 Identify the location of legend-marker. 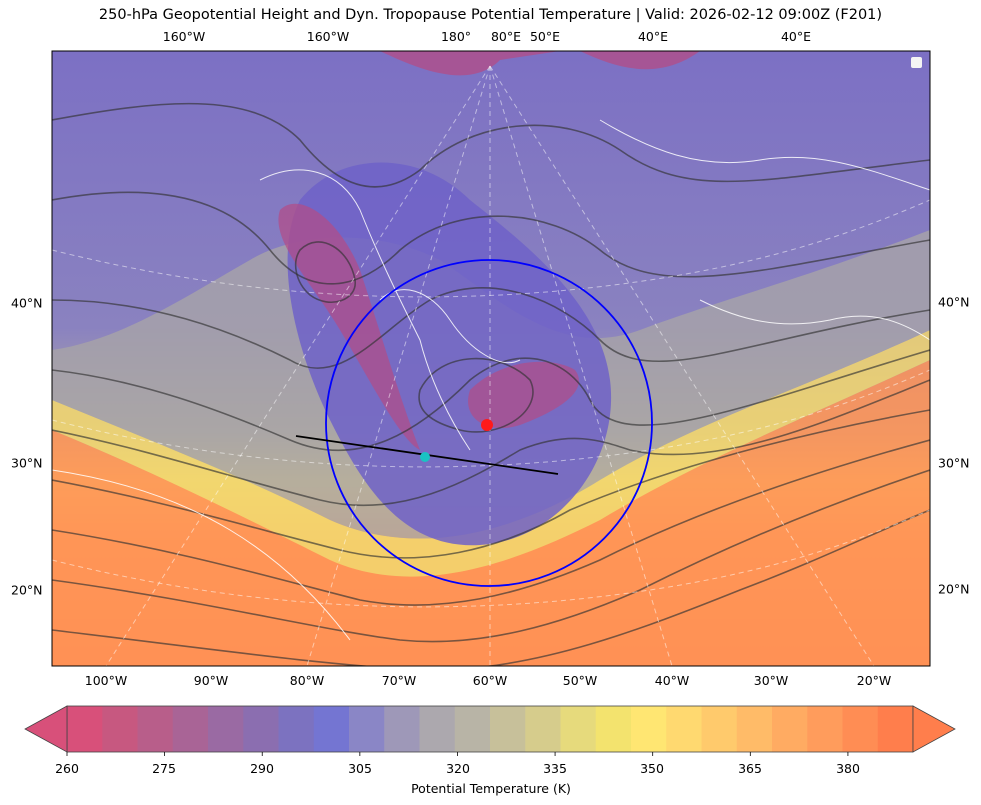
(916, 62).